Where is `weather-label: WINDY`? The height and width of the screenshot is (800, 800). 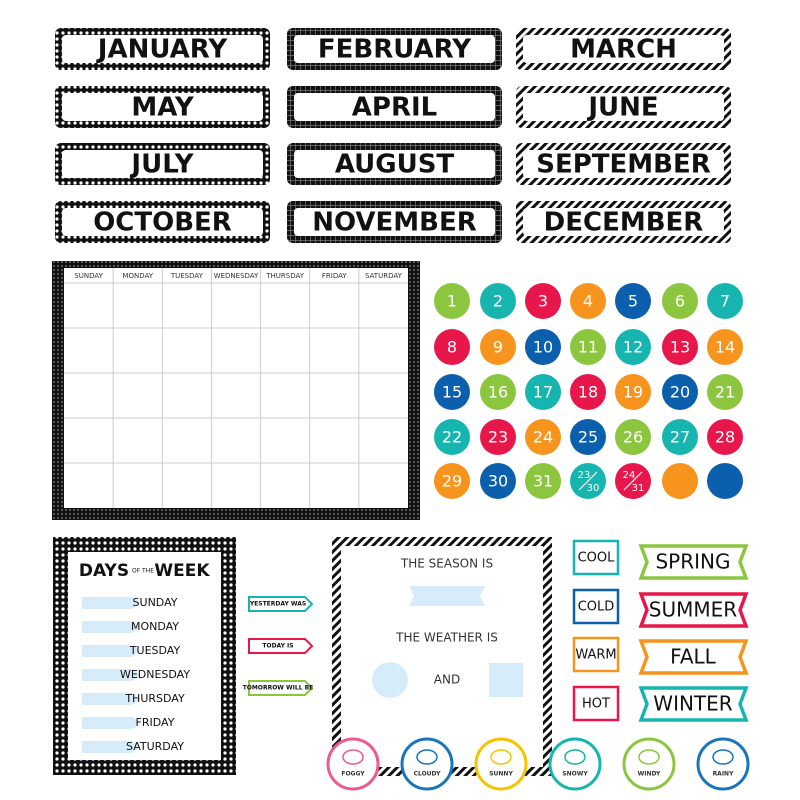
weather-label: WINDY is located at coordinates (649, 774).